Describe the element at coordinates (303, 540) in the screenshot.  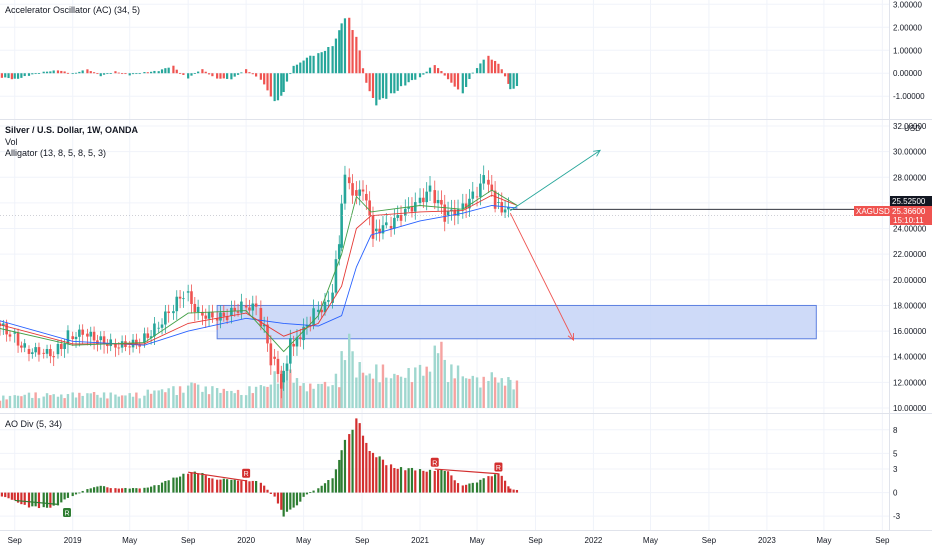
I see `x-tick-label: May` at that location.